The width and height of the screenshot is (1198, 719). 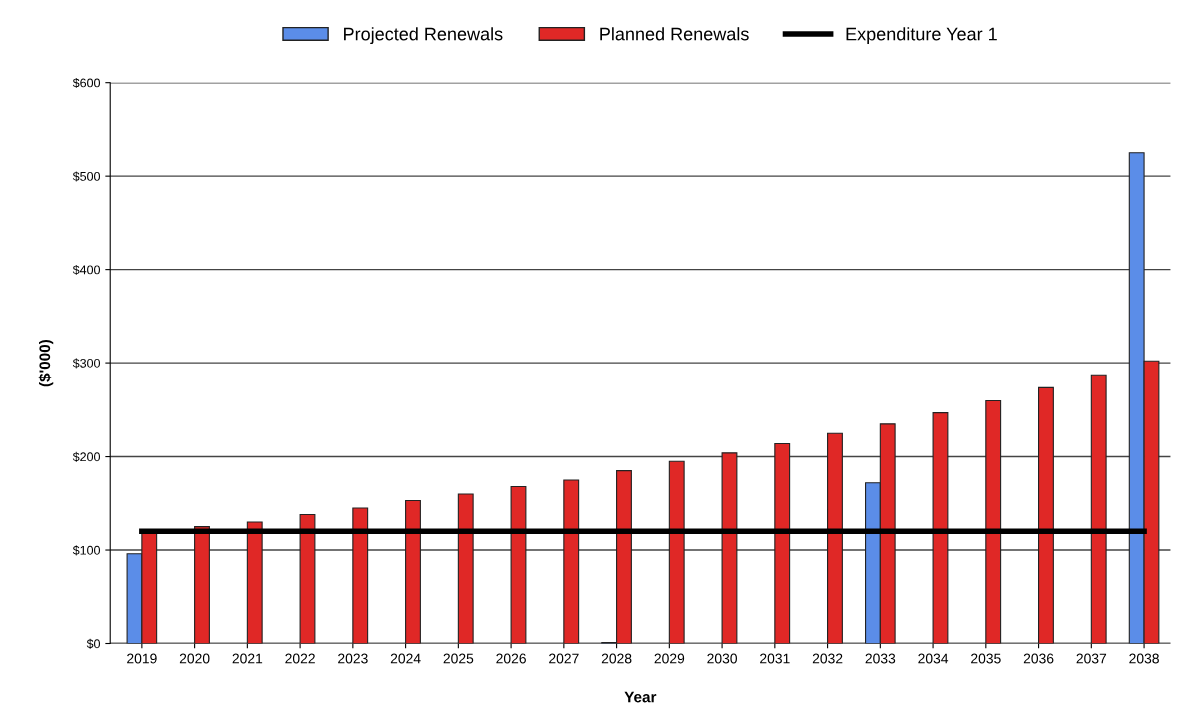 I want to click on x-tick-label: 2023, so click(x=353, y=658).